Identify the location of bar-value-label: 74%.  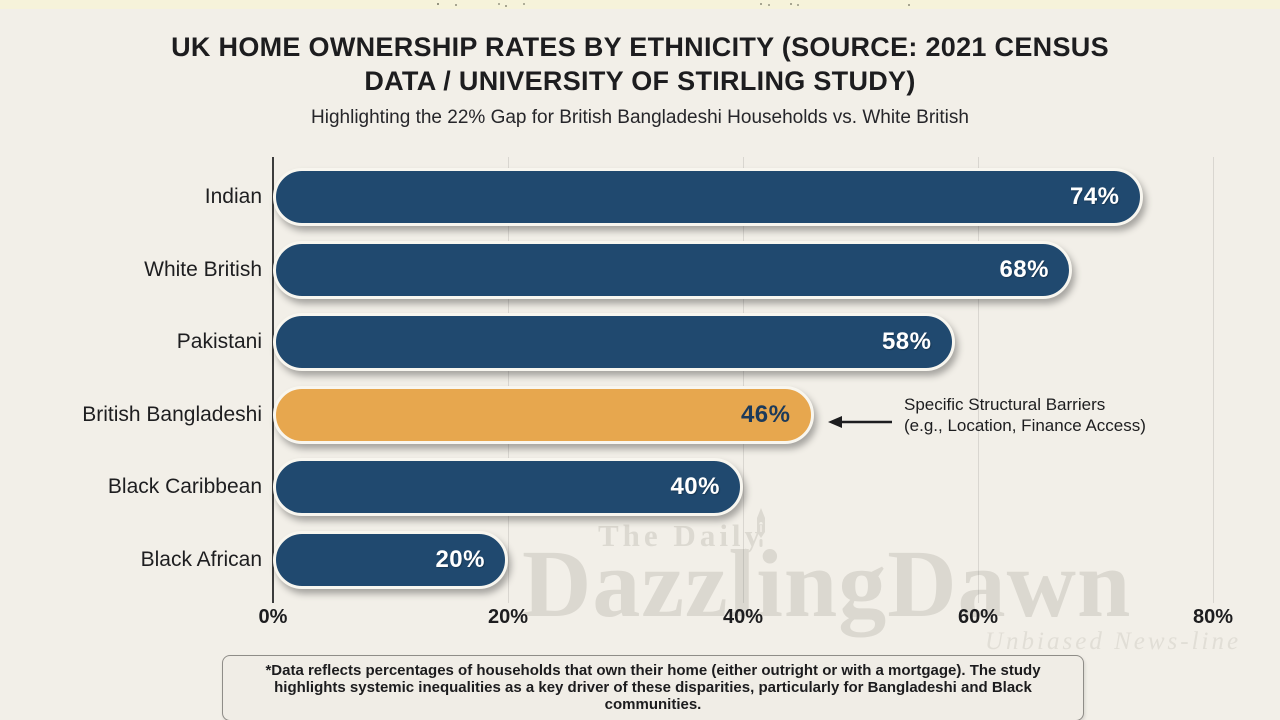
(1094, 196).